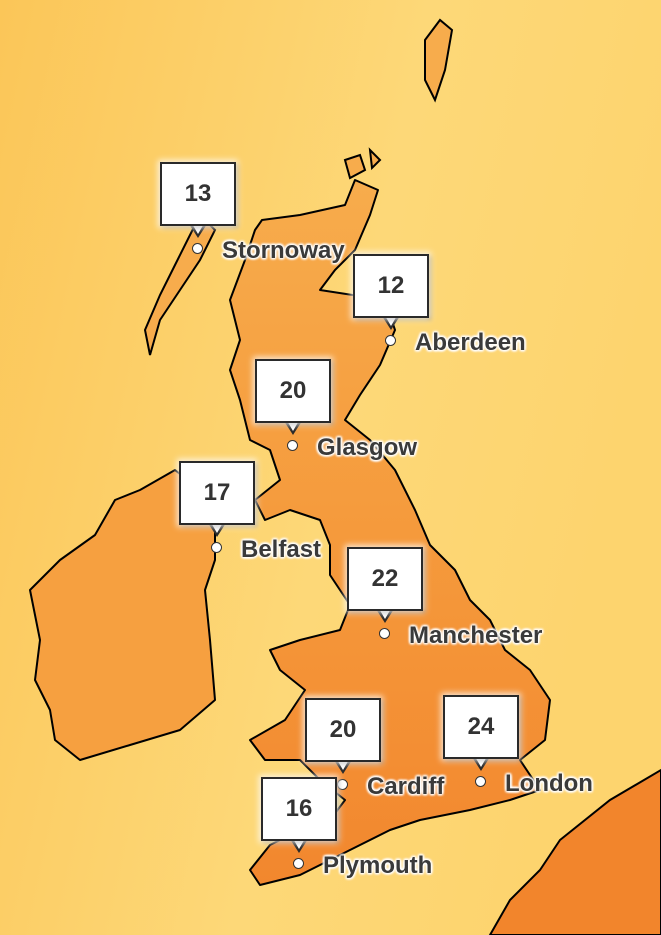  What do you see at coordinates (367, 447) in the screenshot?
I see `city-label: Glasgow` at bounding box center [367, 447].